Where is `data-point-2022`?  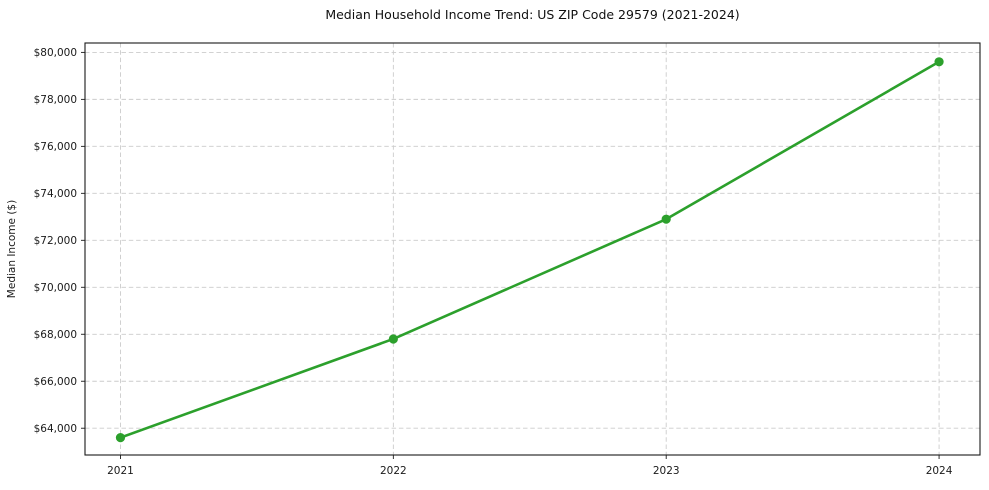 data-point-2022 is located at coordinates (393, 339).